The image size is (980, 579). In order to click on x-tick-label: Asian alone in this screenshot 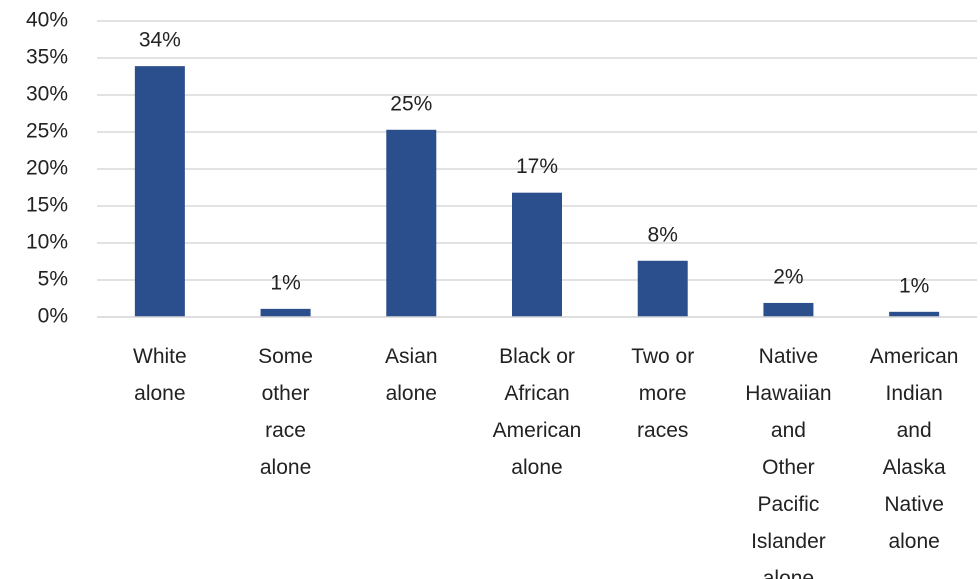, I will do `click(411, 375)`.